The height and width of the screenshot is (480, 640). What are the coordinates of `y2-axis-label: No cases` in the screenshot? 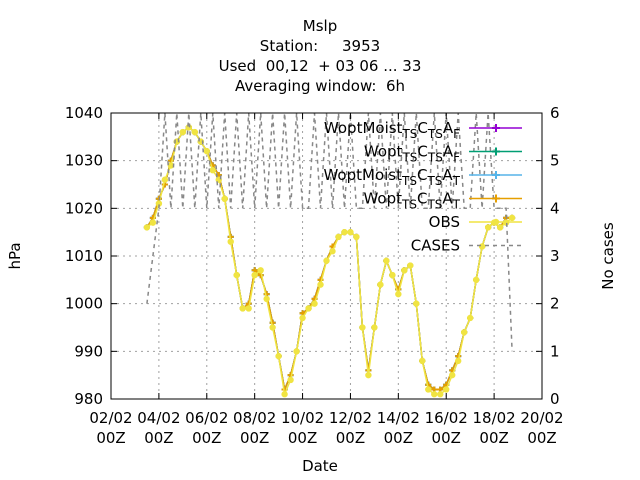 It's located at (608, 256).